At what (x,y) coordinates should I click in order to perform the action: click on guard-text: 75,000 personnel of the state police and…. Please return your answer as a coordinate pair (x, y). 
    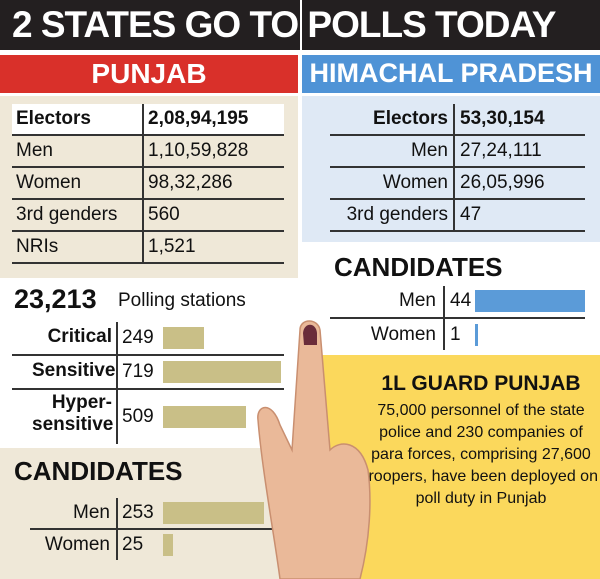
    Looking at the image, I should click on (481, 454).